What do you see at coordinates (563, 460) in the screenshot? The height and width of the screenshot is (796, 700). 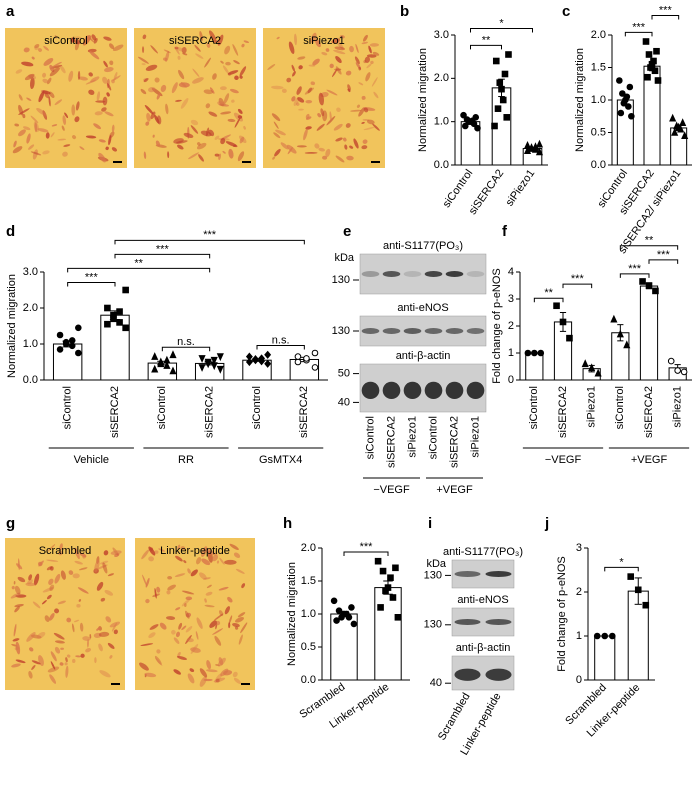 I see `group-label: −VEGF` at bounding box center [563, 460].